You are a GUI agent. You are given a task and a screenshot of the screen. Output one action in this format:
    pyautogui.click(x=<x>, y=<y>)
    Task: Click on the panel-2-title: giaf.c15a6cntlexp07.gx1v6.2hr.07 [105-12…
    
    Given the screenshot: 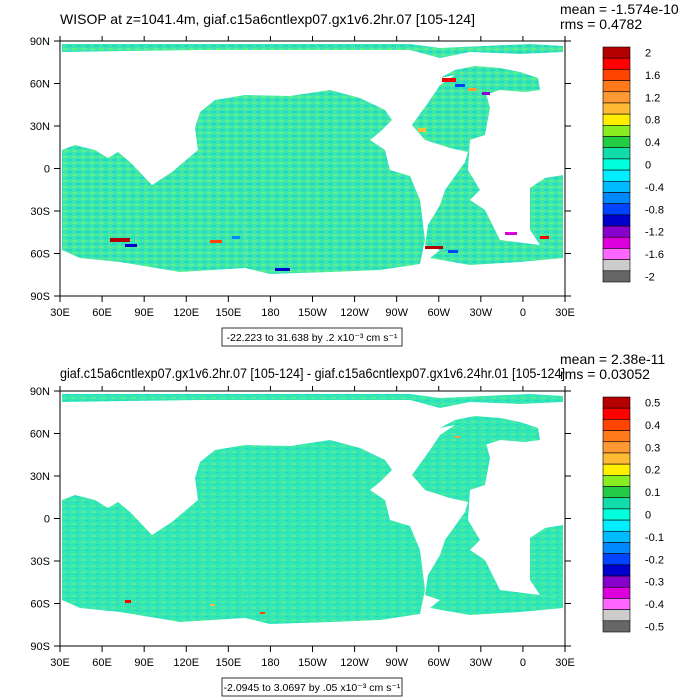 What is the action you would take?
    pyautogui.click(x=312, y=373)
    